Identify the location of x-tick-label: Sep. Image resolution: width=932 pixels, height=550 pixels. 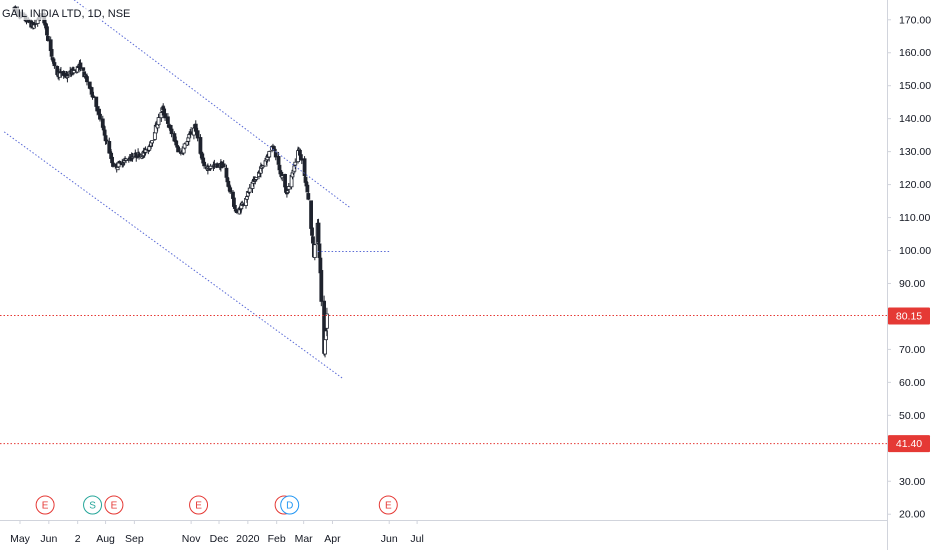
(134, 539).